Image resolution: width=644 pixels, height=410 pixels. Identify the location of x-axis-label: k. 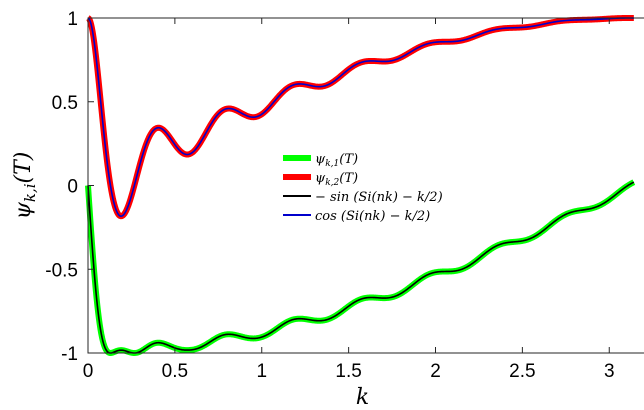
(362, 397).